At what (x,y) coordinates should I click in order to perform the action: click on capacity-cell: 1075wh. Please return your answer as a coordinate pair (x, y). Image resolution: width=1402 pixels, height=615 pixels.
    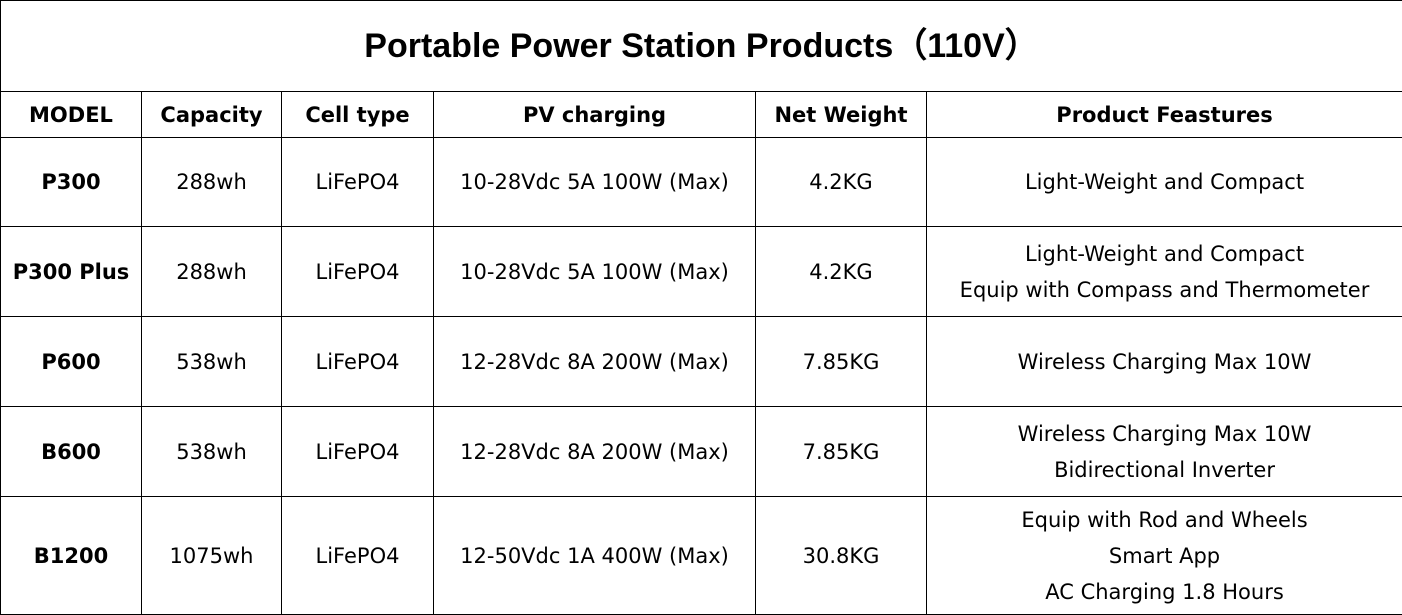
    Looking at the image, I should click on (212, 556).